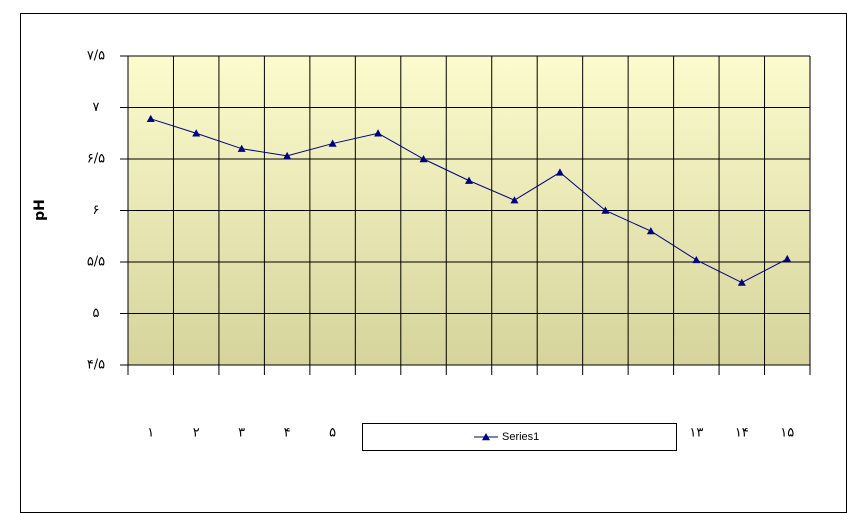 The height and width of the screenshot is (513, 847). Describe the element at coordinates (742, 433) in the screenshot. I see `x-tick-label: ۱۴` at that location.